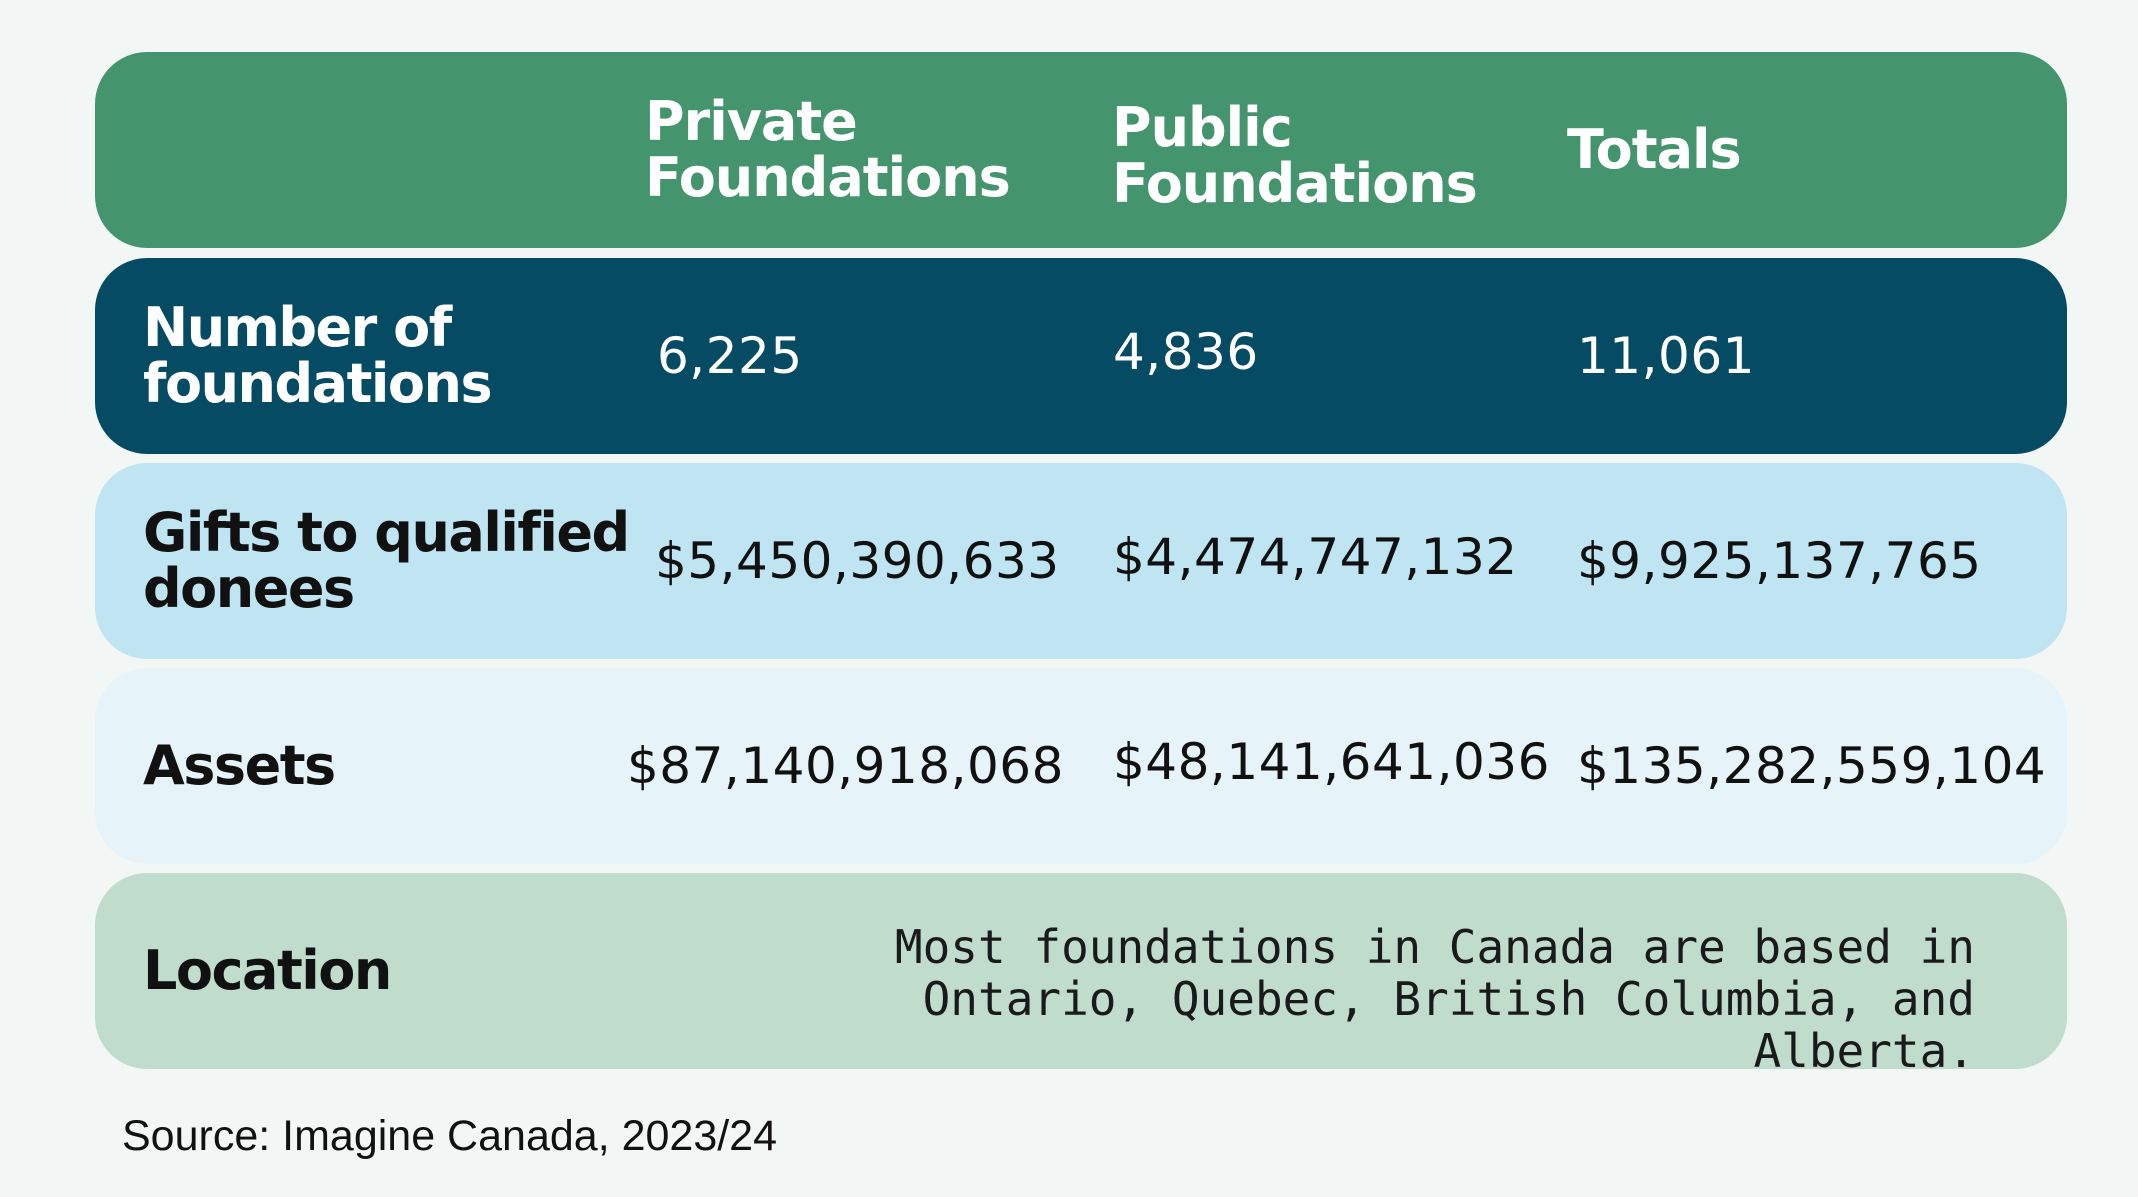 This screenshot has width=2138, height=1197. Describe the element at coordinates (318, 355) in the screenshot. I see `row-label-number: Number of foundations` at that location.